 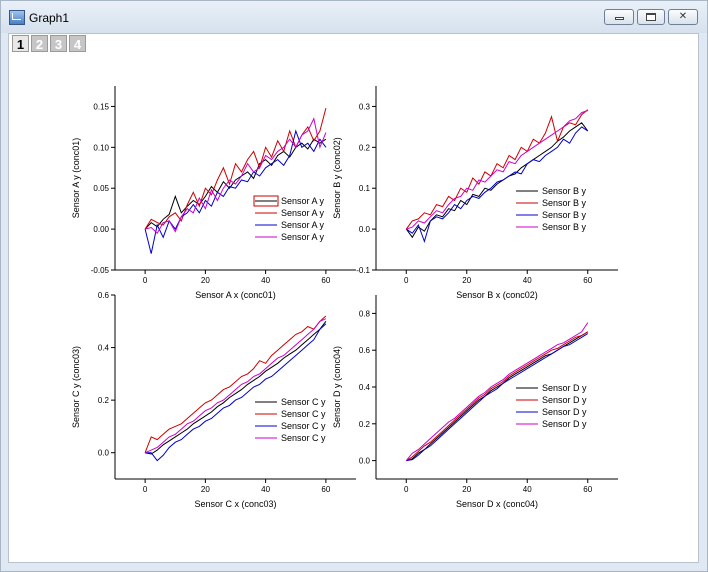 I want to click on y-tick-label: 0.1, so click(x=365, y=188).